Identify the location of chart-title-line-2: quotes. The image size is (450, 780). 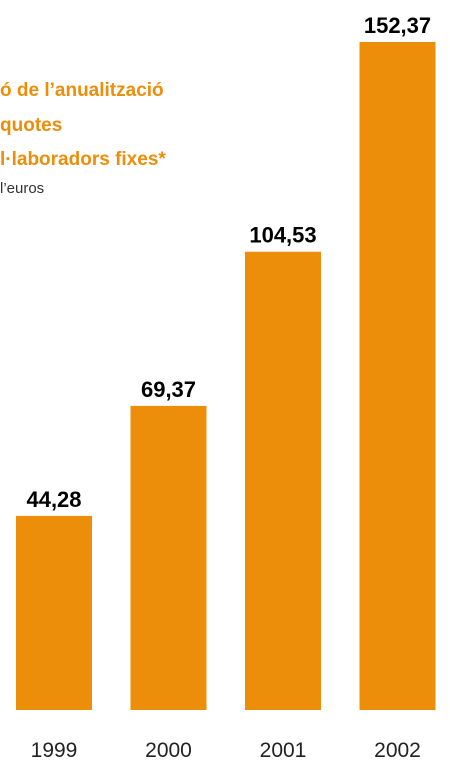
(31, 125).